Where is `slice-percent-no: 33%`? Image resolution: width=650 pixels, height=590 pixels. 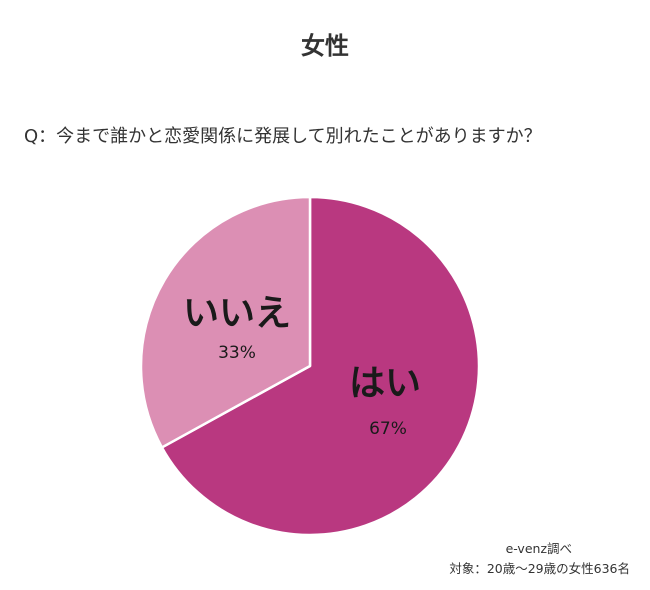
slice-percent-no: 33% is located at coordinates (237, 353).